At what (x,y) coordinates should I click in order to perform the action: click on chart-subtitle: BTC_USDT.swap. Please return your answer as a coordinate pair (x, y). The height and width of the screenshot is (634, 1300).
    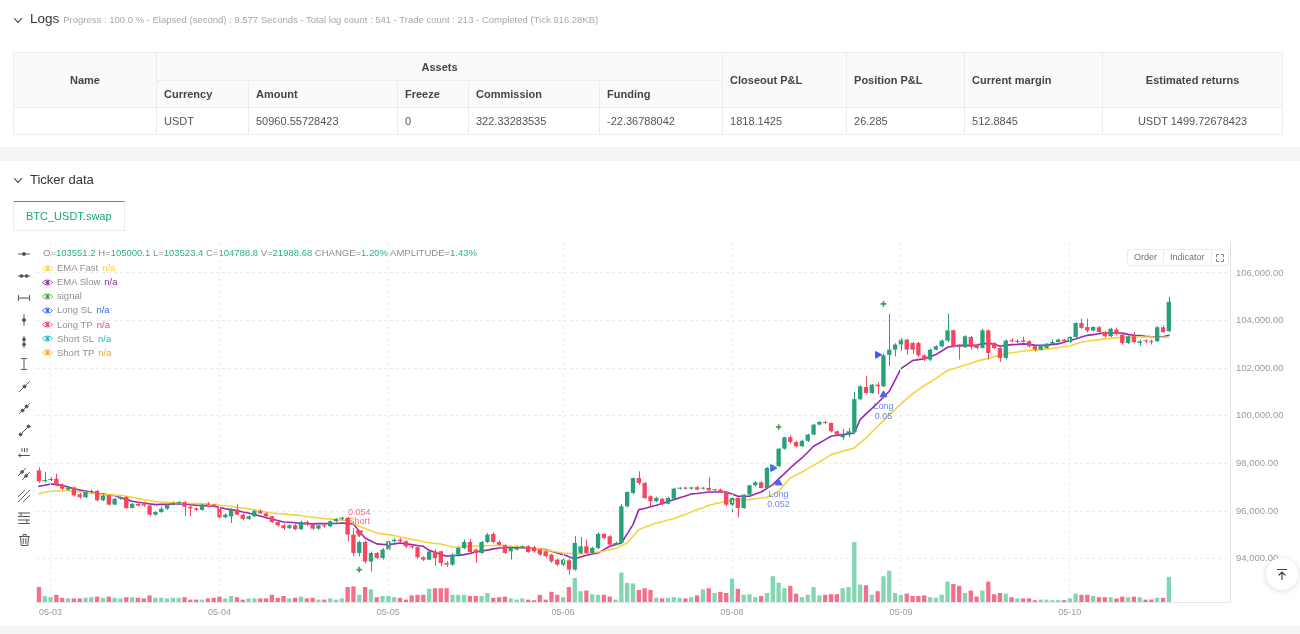
    Looking at the image, I should click on (69, 216).